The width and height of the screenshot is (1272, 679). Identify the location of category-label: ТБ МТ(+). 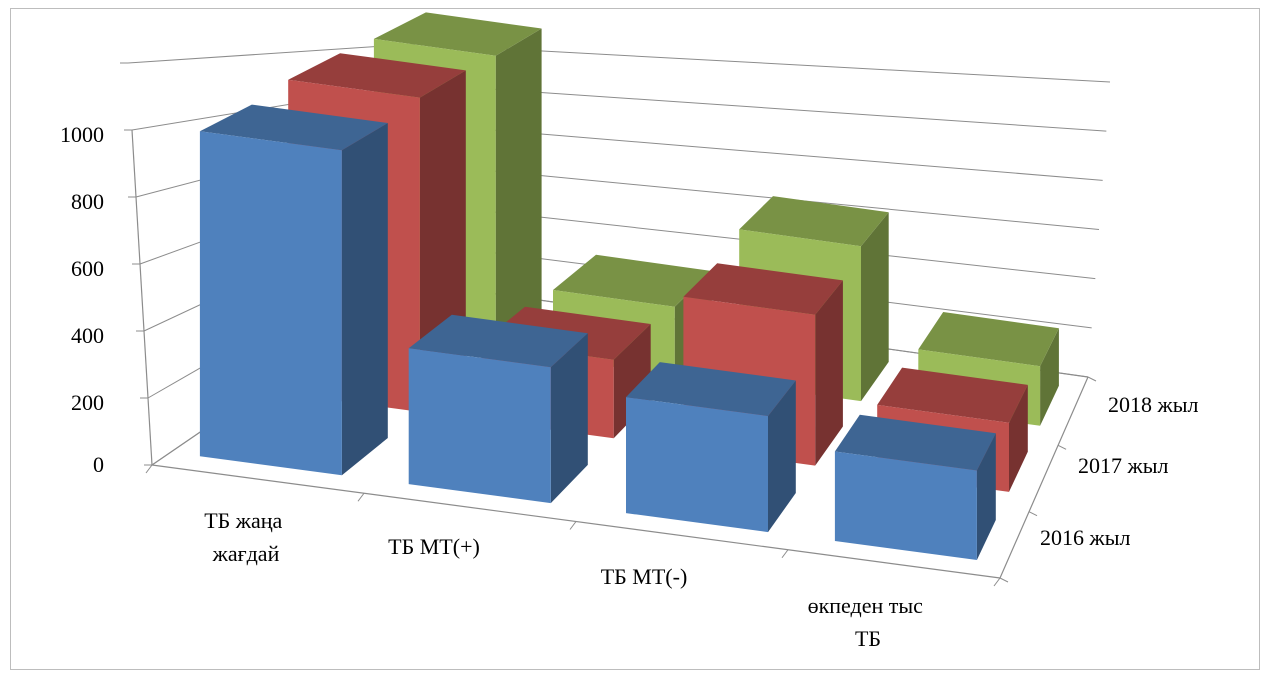
(434, 546).